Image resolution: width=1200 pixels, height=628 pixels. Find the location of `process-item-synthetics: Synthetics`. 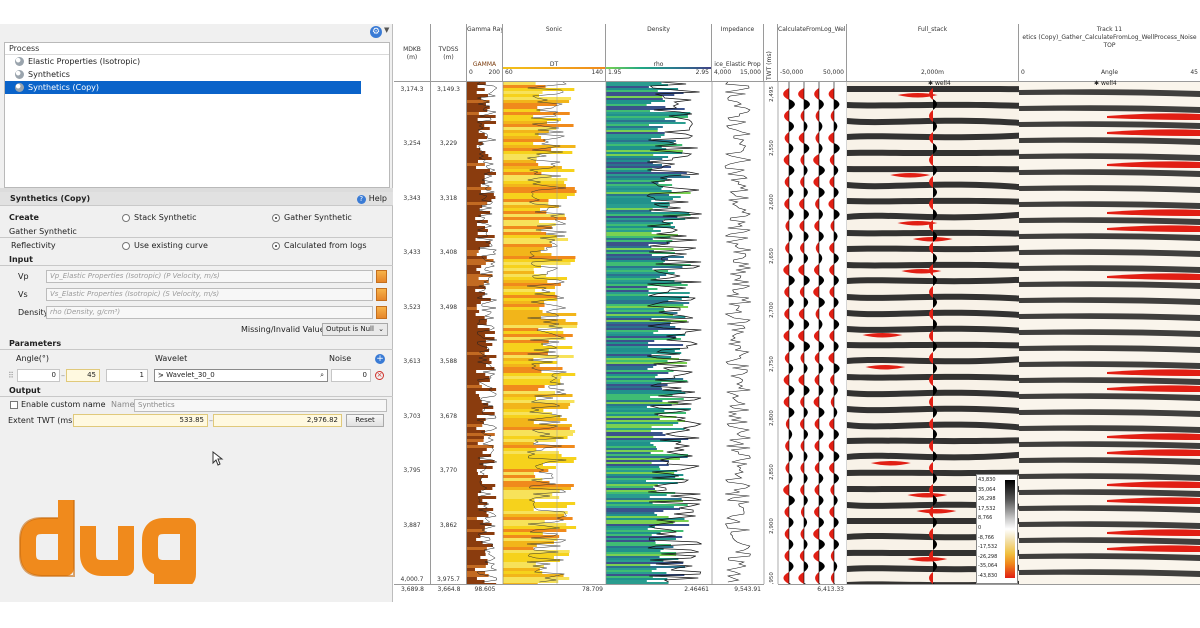

process-item-synthetics: Synthetics is located at coordinates (197, 74).